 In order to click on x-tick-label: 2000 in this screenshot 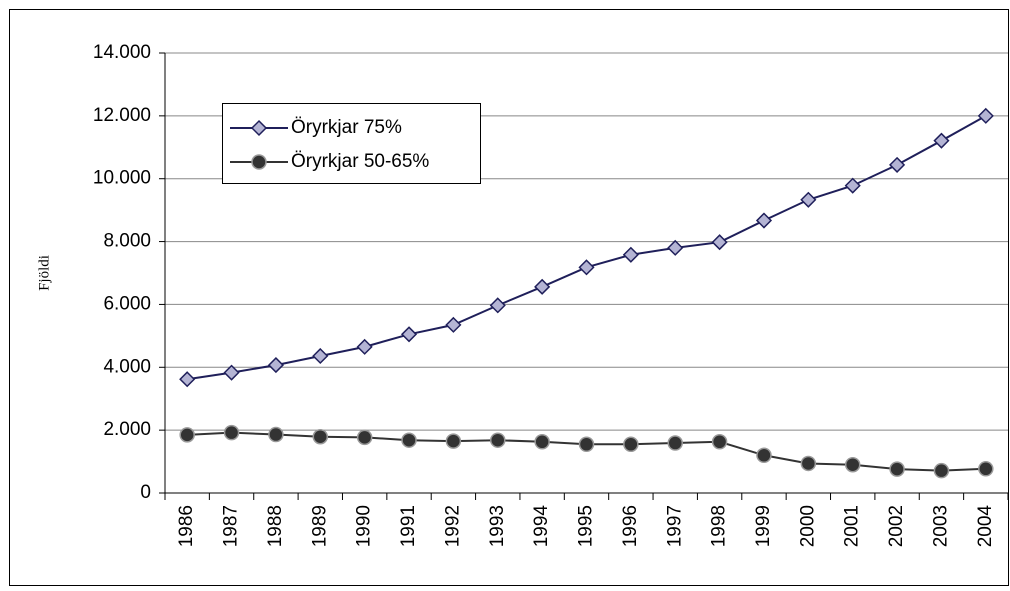, I will do `click(807, 526)`.